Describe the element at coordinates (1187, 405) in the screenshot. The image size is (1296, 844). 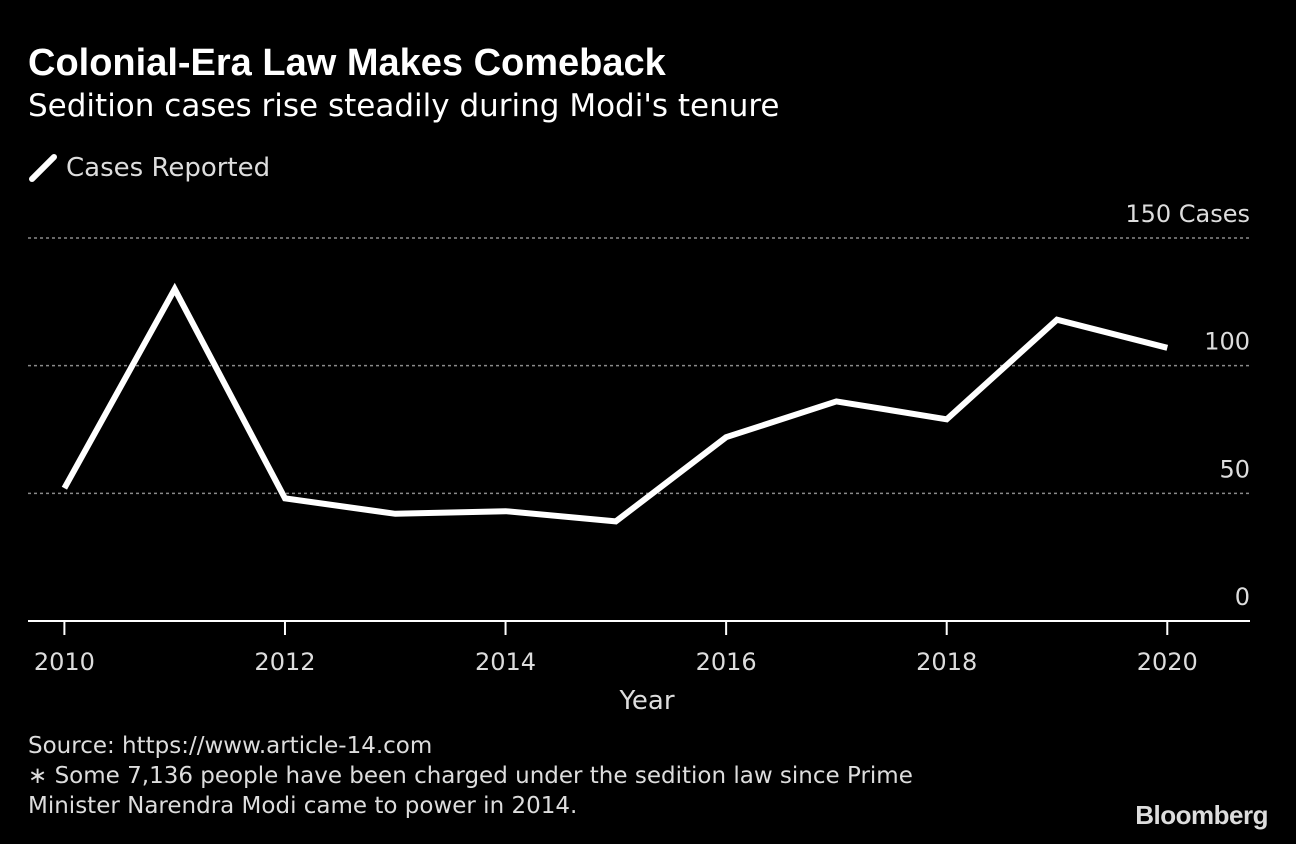
I see `y-axis-labels: 0 50 100 150 Cases` at that location.